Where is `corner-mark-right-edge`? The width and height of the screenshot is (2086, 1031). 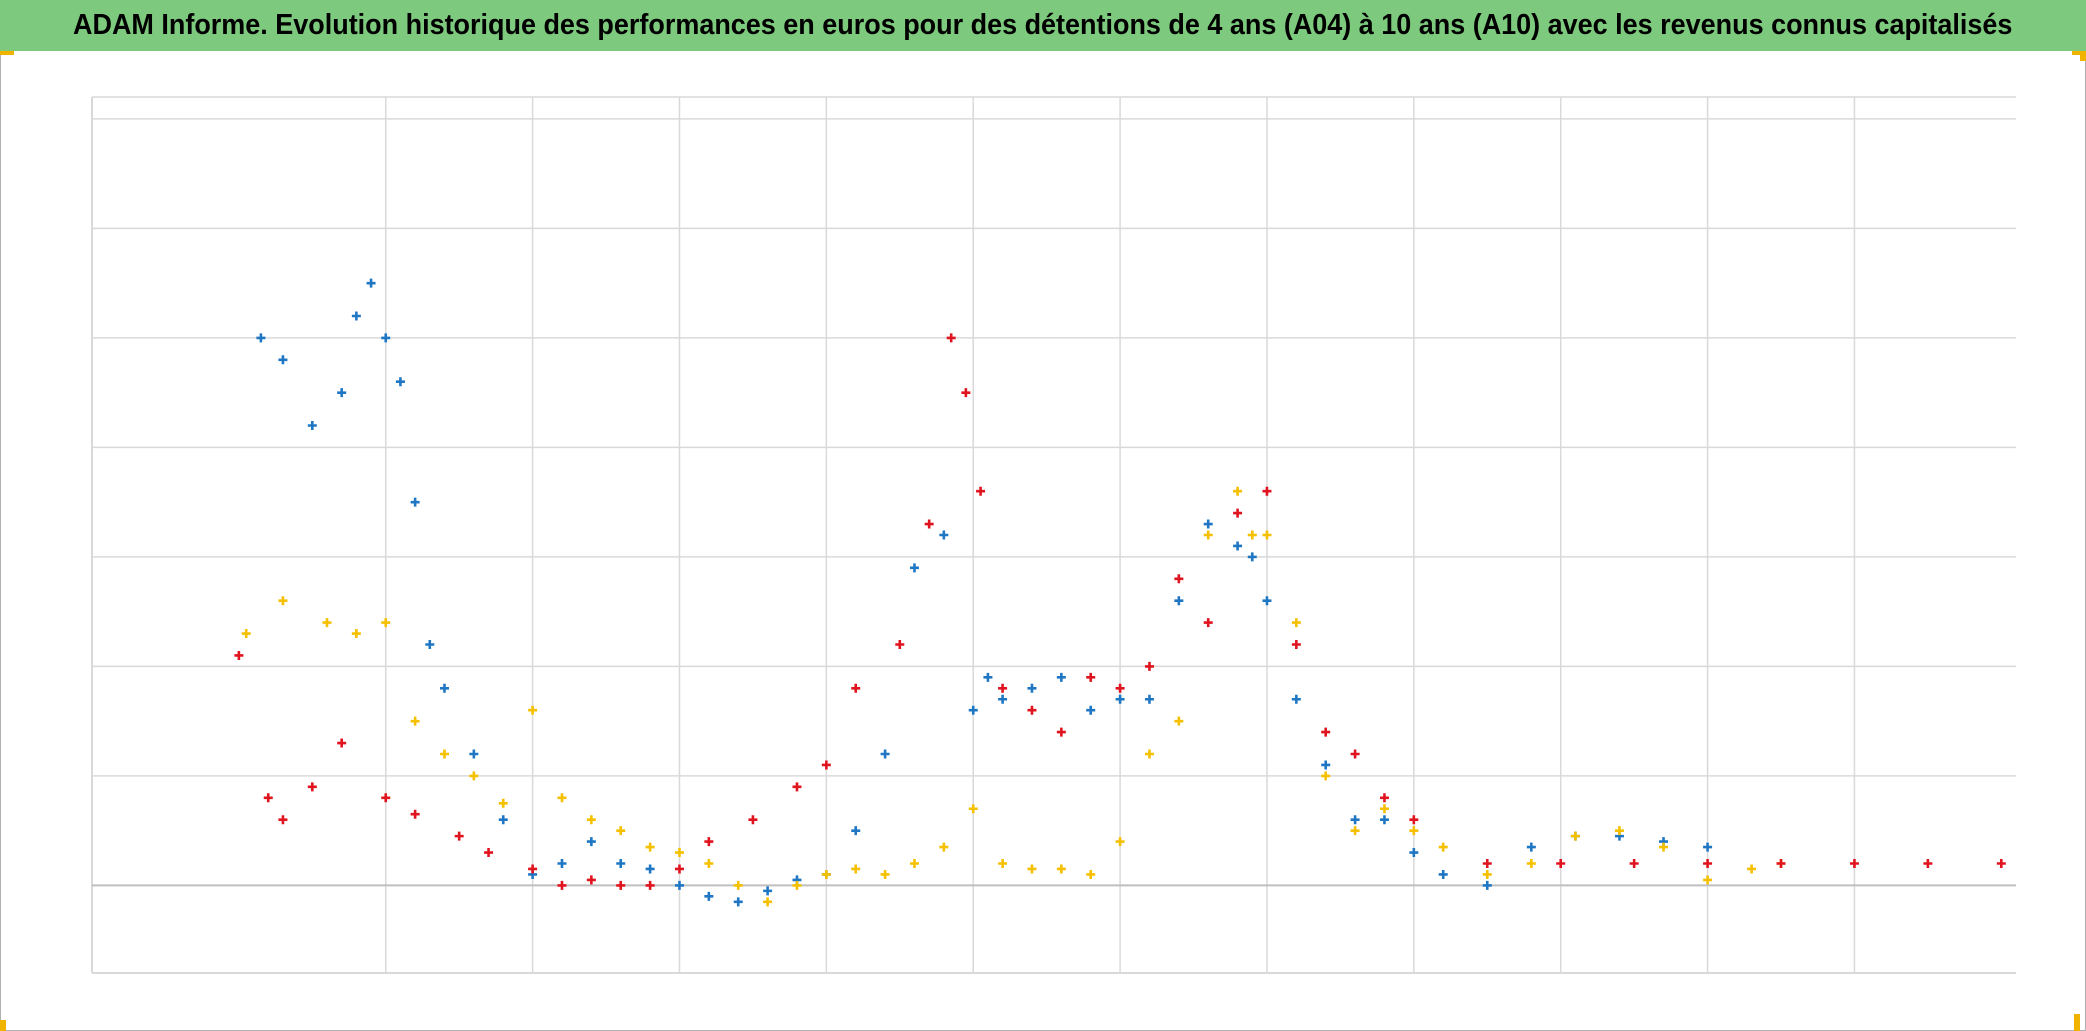
corner-mark-right-edge is located at coordinates (2083, 56).